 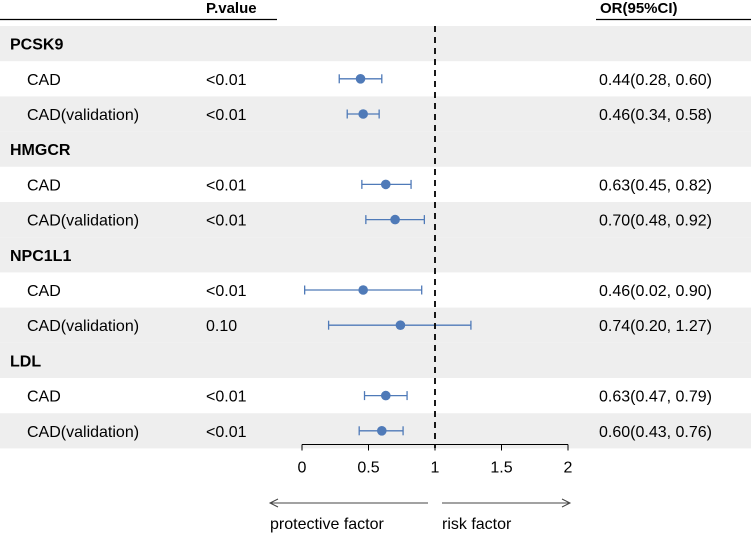 What do you see at coordinates (36, 45) in the screenshot?
I see `group-label: PCSK9` at bounding box center [36, 45].